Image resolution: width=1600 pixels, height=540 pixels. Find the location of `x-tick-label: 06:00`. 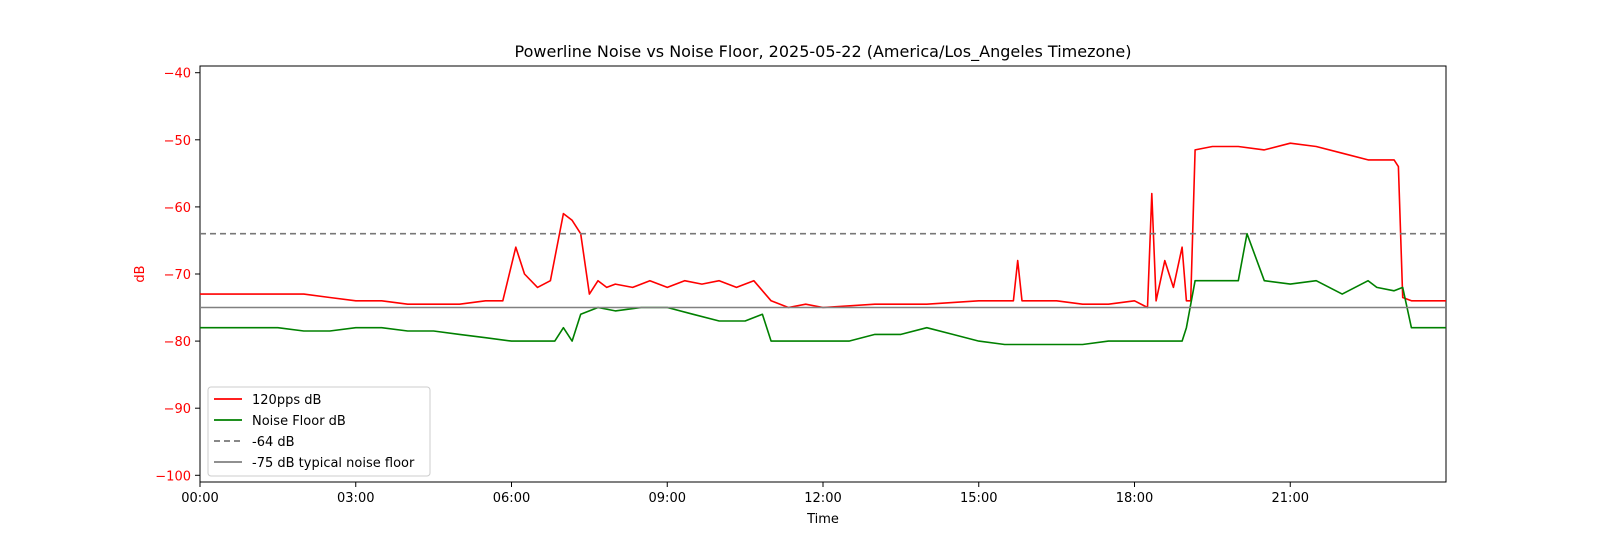

x-tick-label: 06:00 is located at coordinates (511, 498).